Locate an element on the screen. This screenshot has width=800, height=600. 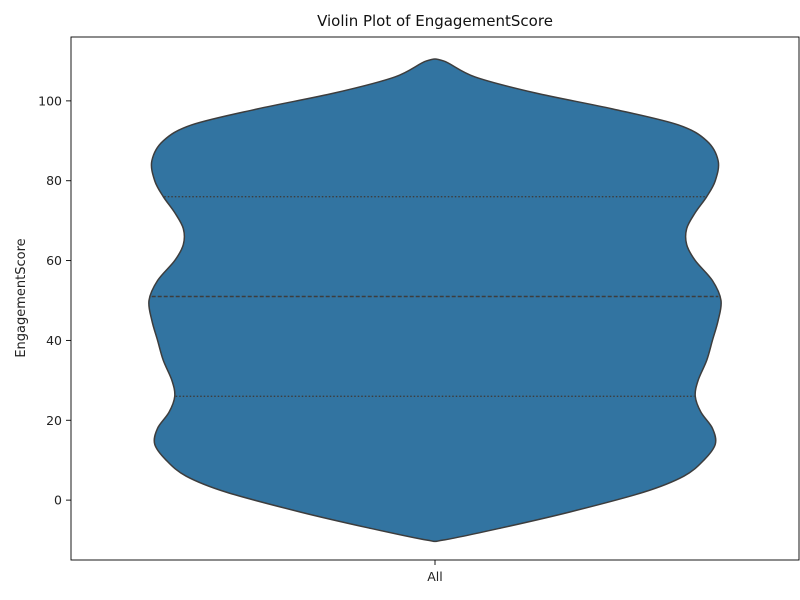
y-tick-label: 20 is located at coordinates (54, 420).